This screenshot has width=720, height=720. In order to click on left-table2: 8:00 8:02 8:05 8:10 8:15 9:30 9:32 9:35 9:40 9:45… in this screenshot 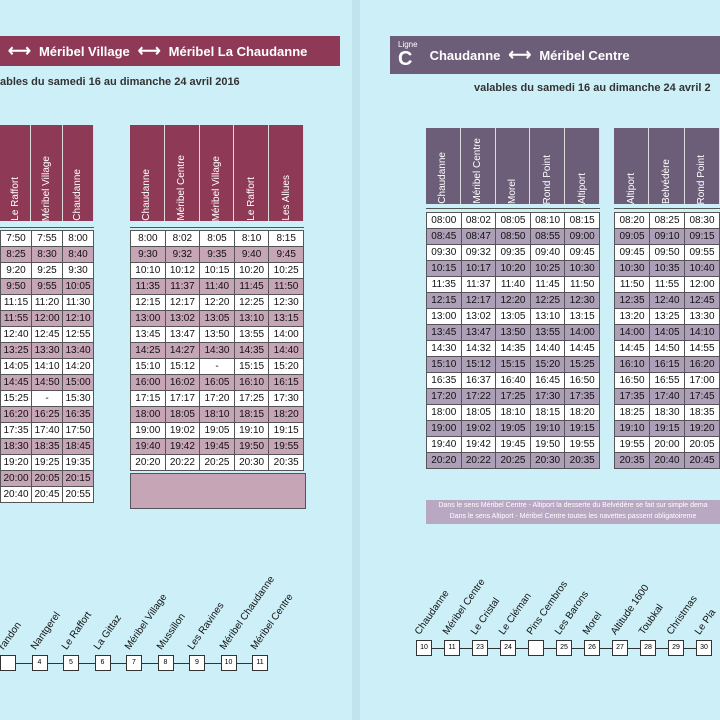, I will do `click(217, 350)`.